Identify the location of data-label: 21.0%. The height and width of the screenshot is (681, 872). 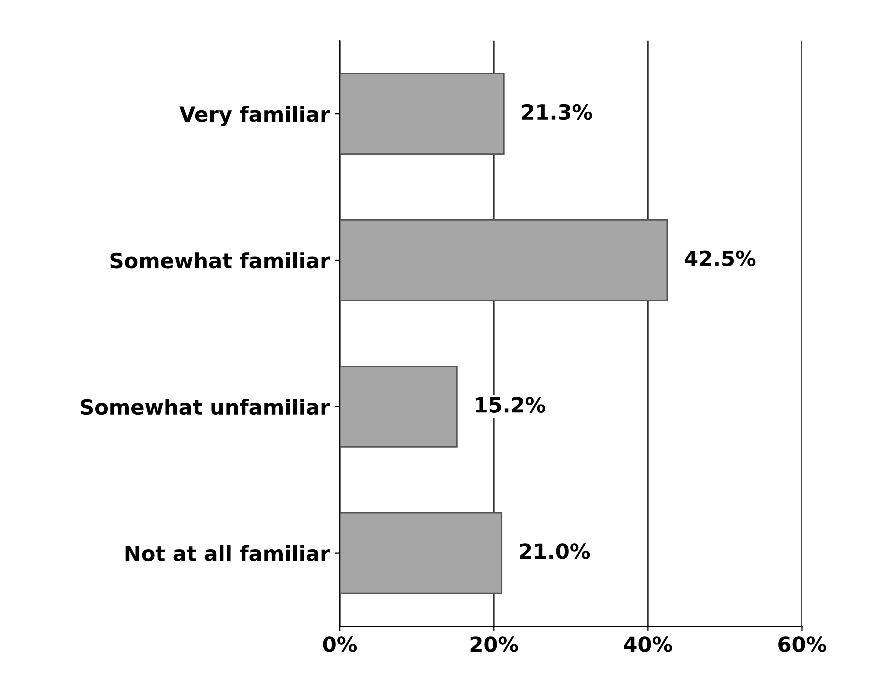
(555, 552).